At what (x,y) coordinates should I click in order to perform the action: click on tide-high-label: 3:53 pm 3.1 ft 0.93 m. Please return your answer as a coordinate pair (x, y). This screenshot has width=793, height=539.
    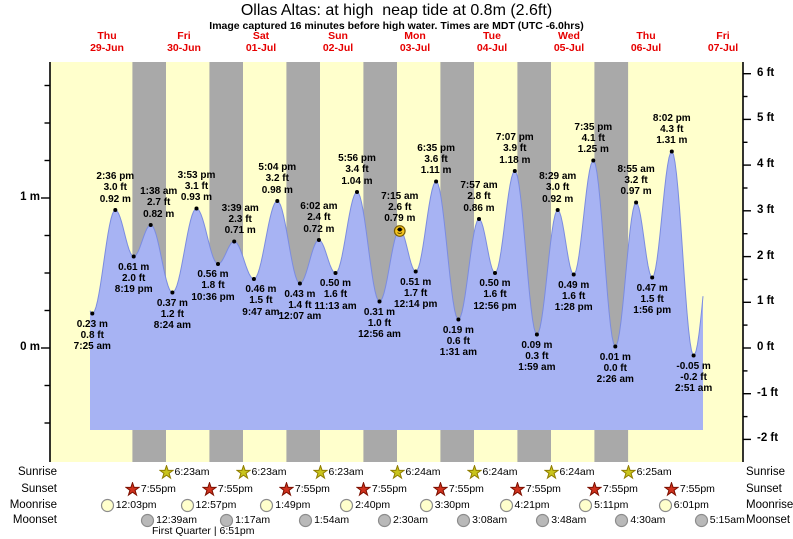
    Looking at the image, I should click on (196, 186).